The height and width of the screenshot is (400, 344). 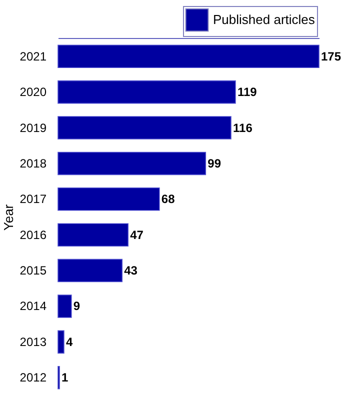 I want to click on y-tick-label: 2021, so click(x=33, y=56).